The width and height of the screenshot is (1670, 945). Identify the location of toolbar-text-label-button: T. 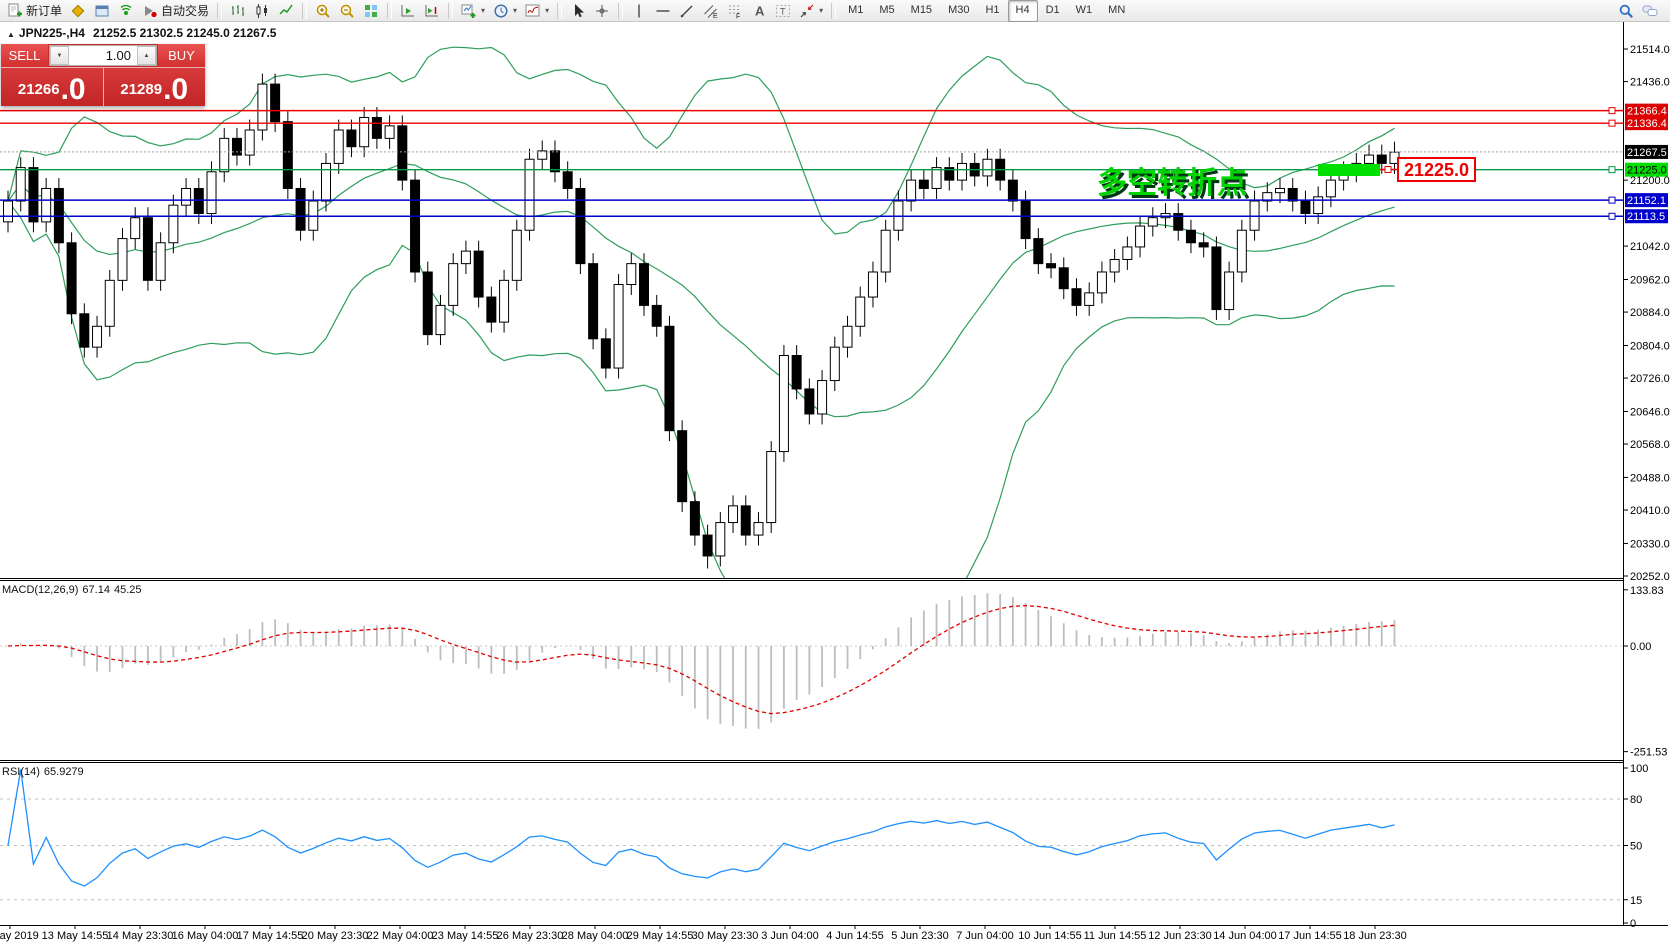
(783, 11).